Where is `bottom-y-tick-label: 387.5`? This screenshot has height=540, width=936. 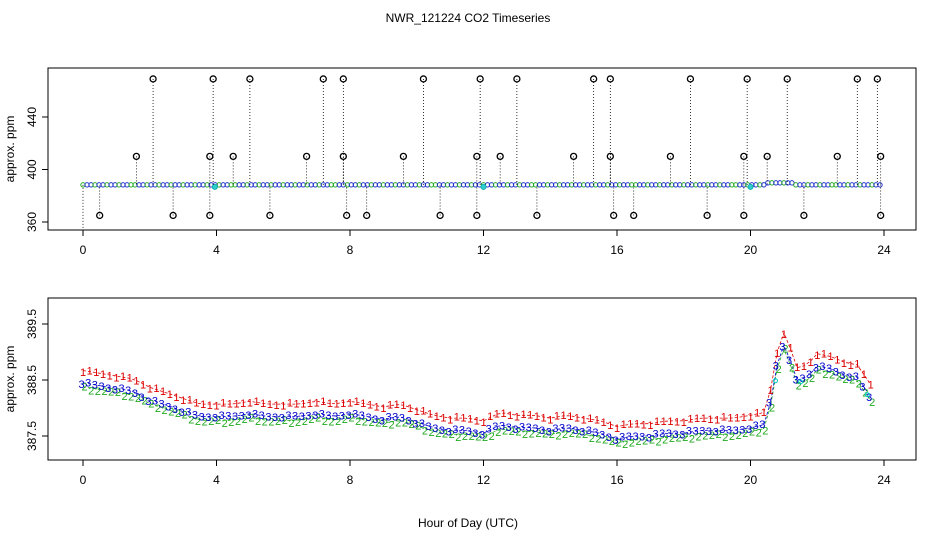
bottom-y-tick-label: 387.5 is located at coordinates (32, 436).